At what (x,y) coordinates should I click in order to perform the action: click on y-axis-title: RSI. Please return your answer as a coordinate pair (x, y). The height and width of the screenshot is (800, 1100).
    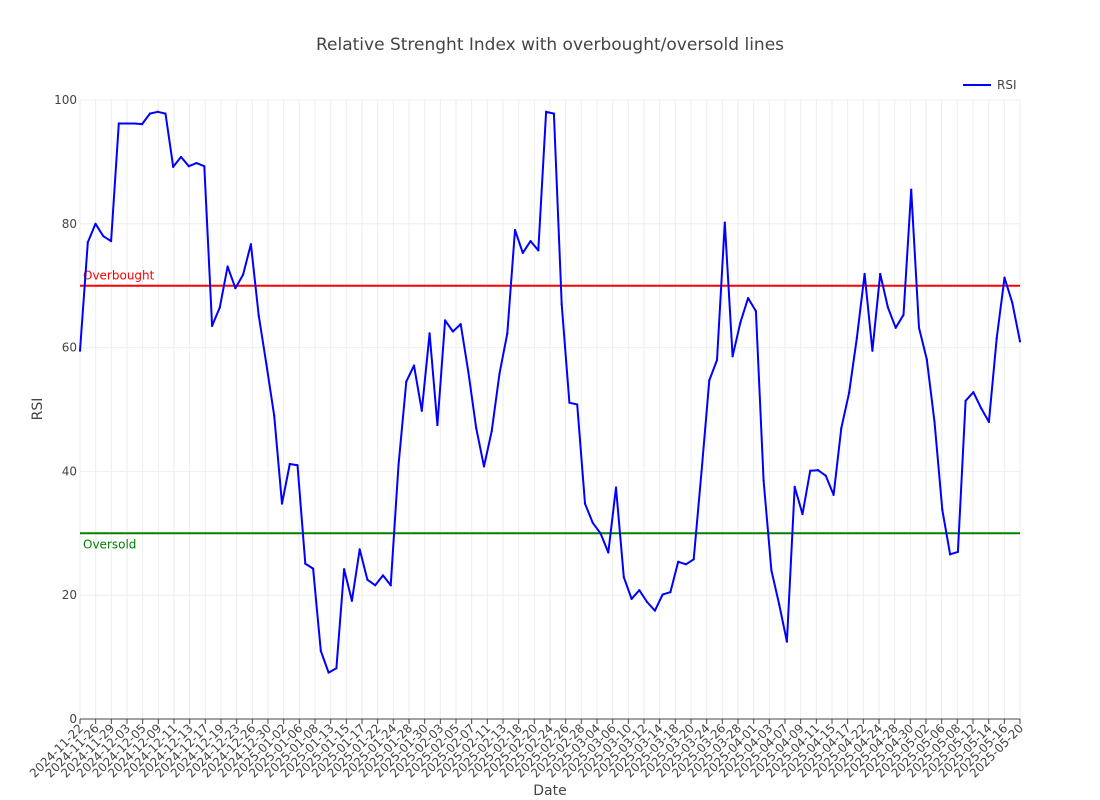
    Looking at the image, I should click on (38, 409).